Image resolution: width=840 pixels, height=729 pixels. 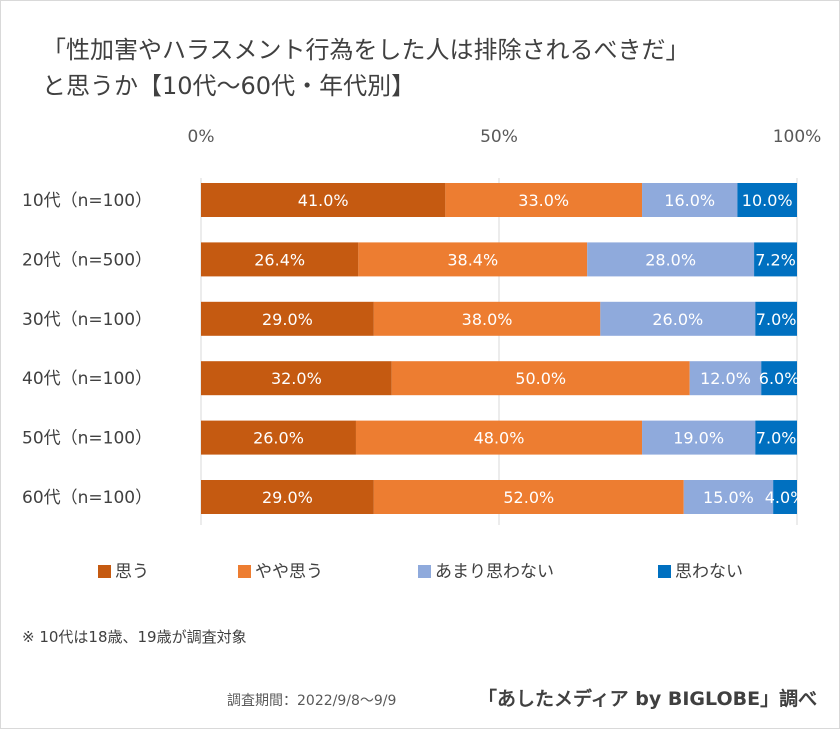 What do you see at coordinates (87, 260) in the screenshot?
I see `category-label: 20代（n=500）` at bounding box center [87, 260].